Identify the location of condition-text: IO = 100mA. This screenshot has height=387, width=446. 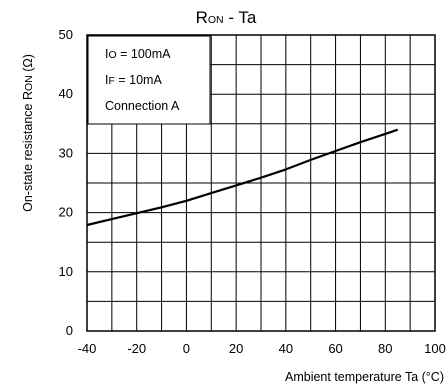
(138, 54).